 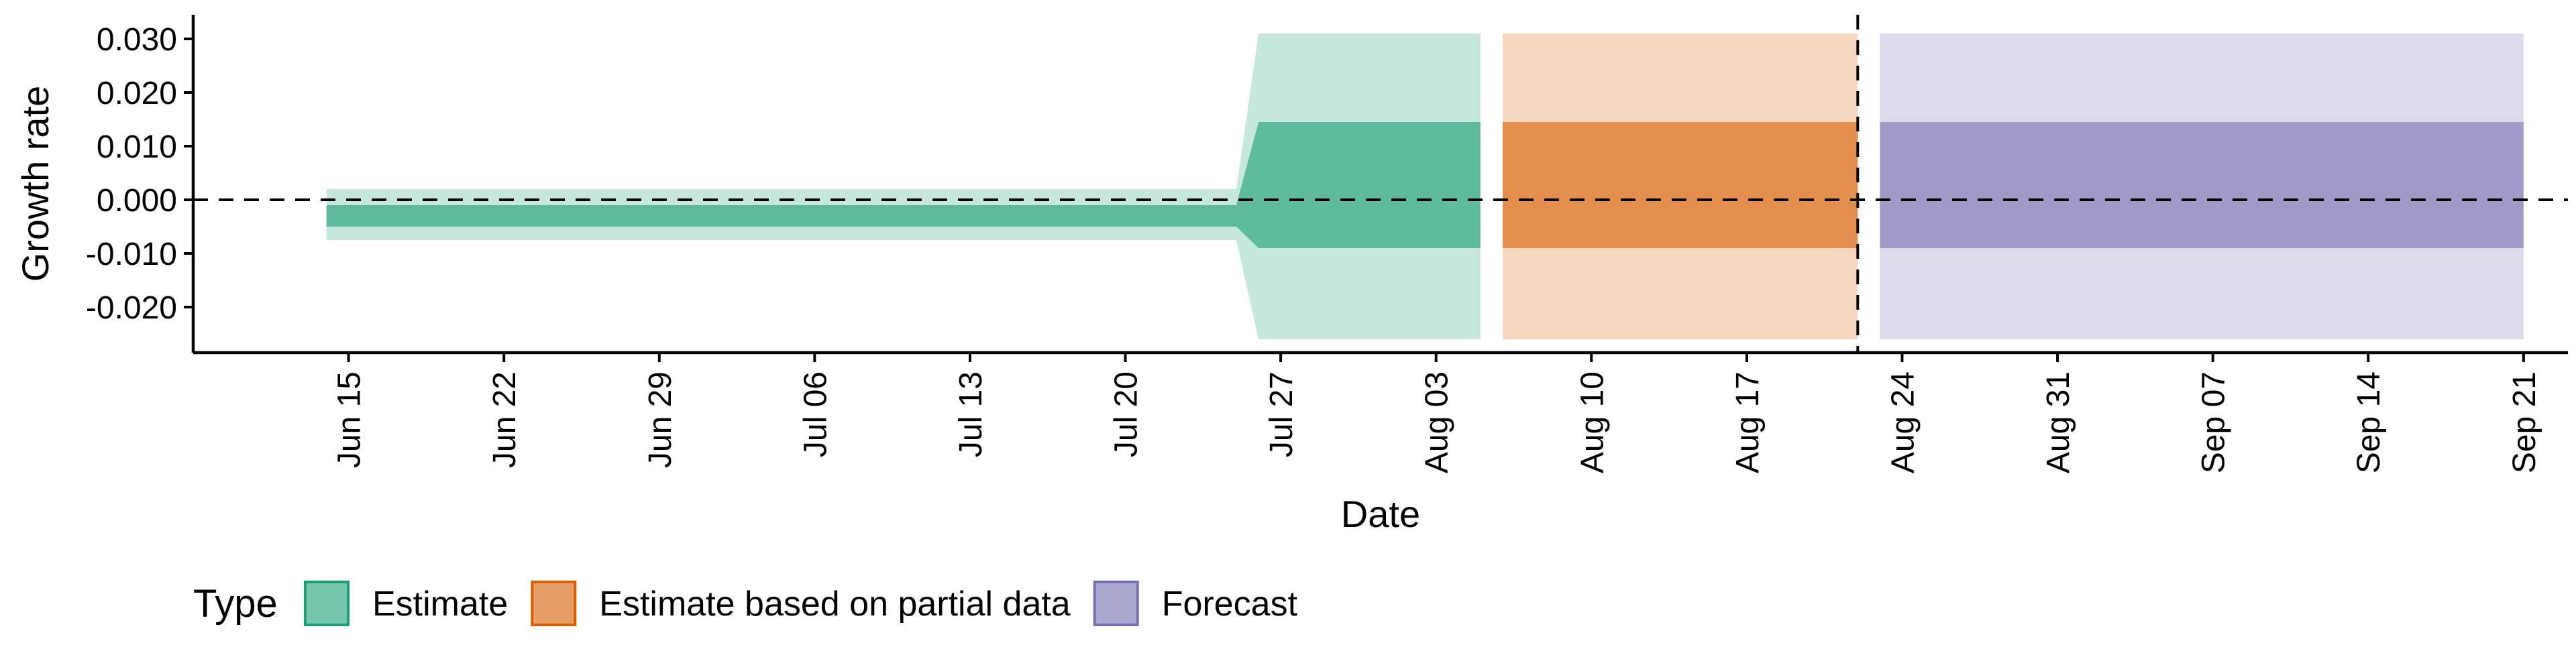 What do you see at coordinates (2058, 422) in the screenshot?
I see `x-tick-label: Aug 31` at bounding box center [2058, 422].